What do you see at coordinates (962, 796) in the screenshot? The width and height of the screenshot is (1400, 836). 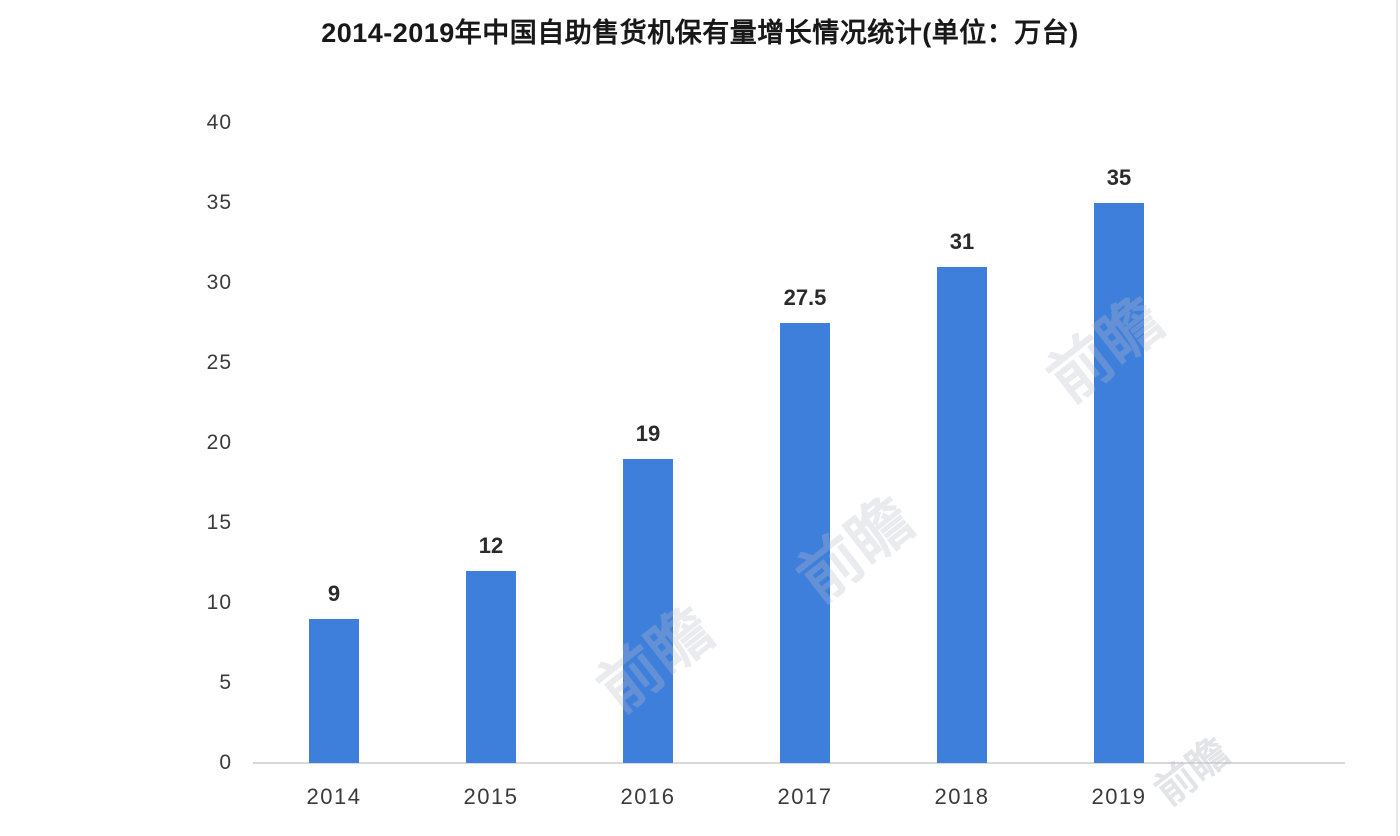 I see `x-tick-label: 2018` at bounding box center [962, 796].